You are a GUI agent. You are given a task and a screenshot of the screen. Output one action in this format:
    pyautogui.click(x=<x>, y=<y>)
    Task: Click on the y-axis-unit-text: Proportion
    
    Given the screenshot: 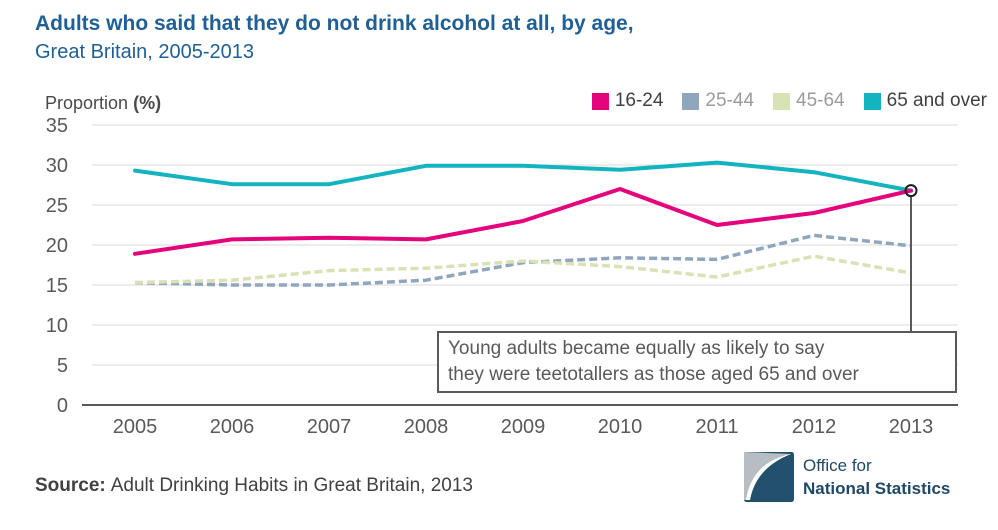 What is the action you would take?
    pyautogui.click(x=87, y=103)
    